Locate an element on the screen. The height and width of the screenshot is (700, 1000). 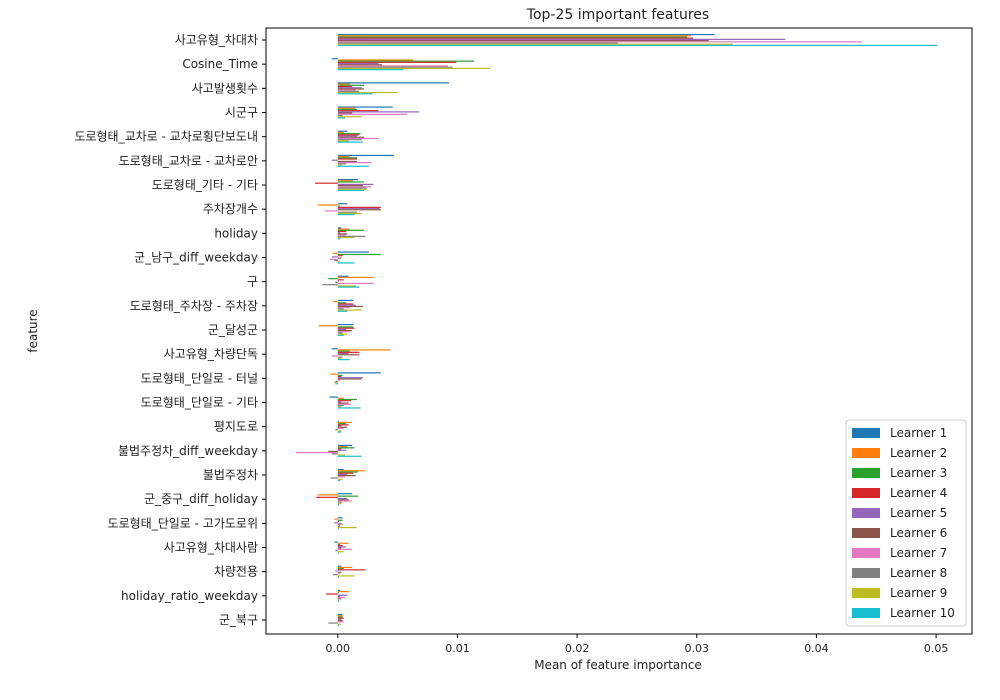
y-tick-label: 시군구 is located at coordinates (241, 113).